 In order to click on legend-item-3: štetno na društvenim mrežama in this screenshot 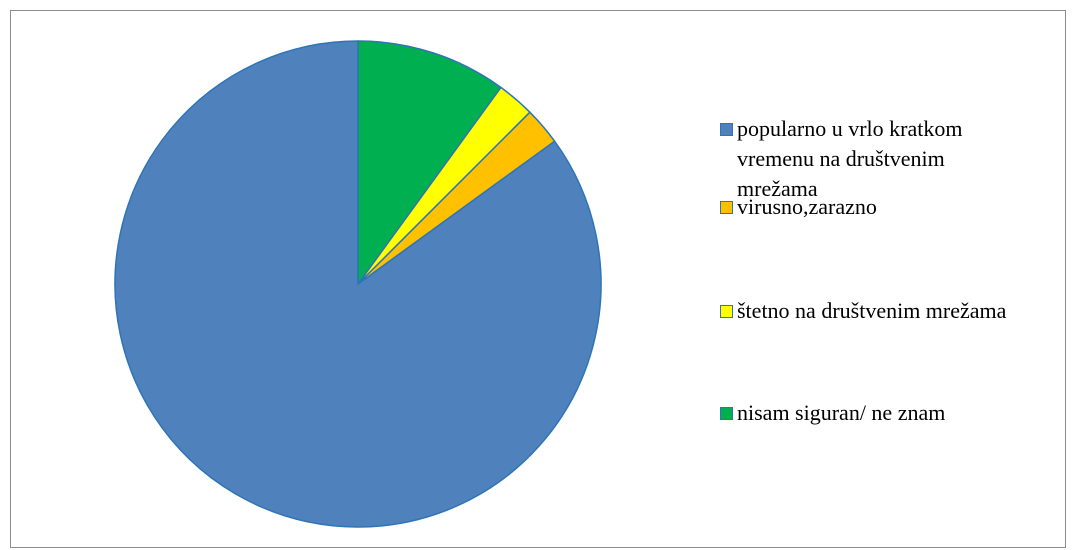, I will do `click(863, 311)`.